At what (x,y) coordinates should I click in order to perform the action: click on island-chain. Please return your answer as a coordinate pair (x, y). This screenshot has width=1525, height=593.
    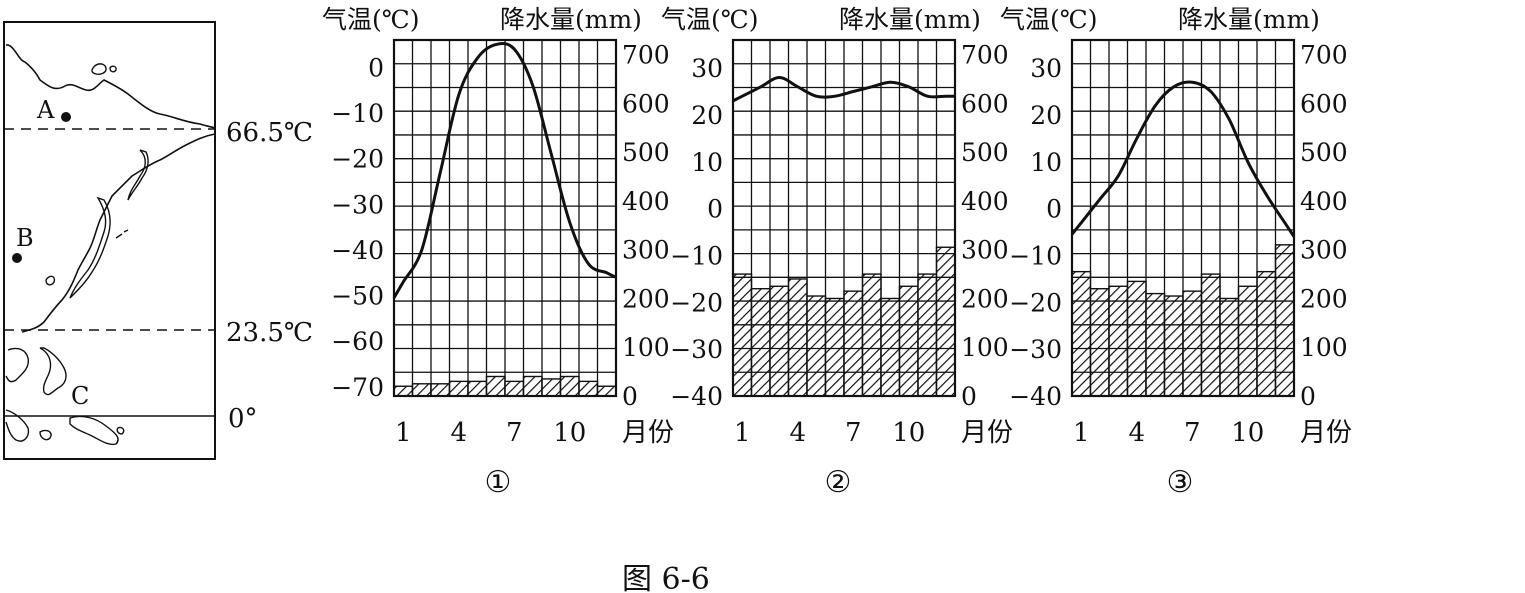
    Looking at the image, I should click on (87, 257).